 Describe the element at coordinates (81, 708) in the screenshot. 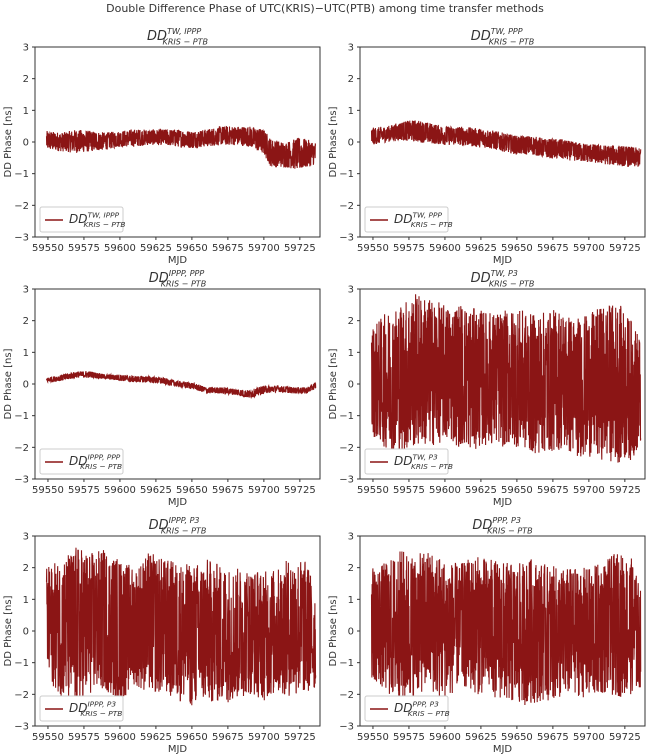

I see `legend: DDIPPP, P3 KRIS − PTB` at that location.